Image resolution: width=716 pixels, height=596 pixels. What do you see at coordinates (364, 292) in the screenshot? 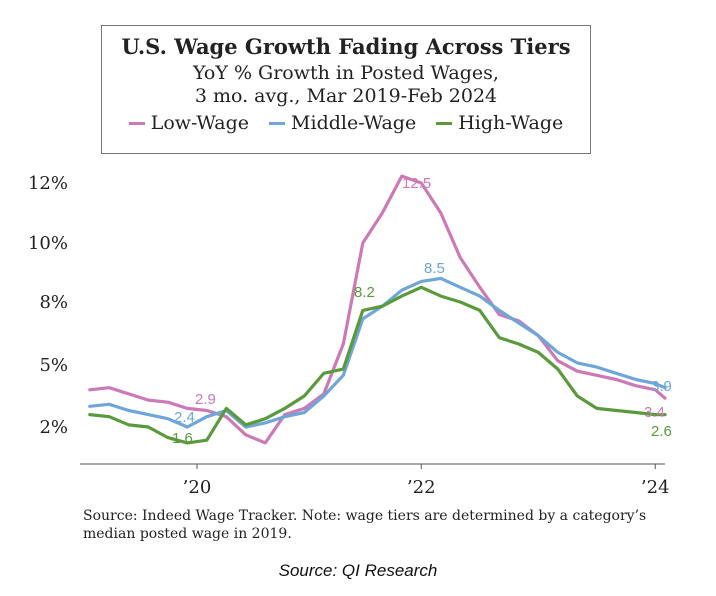
I see `data-label: 8.2` at bounding box center [364, 292].